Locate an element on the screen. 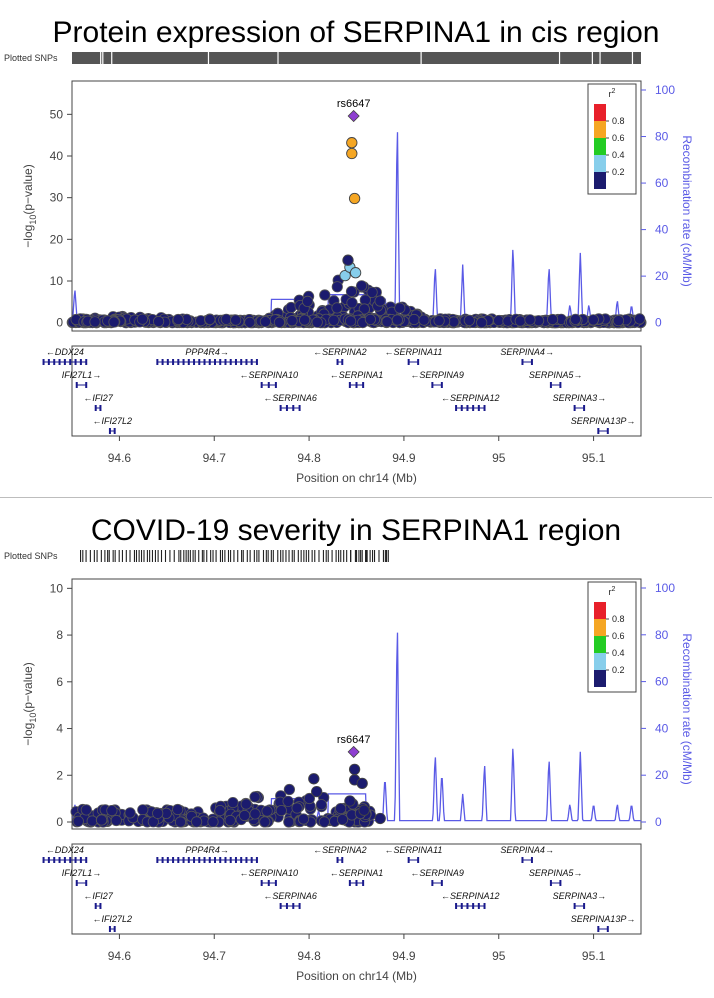  y-axis-label: −log10(p−value) is located at coordinates (29, 703).